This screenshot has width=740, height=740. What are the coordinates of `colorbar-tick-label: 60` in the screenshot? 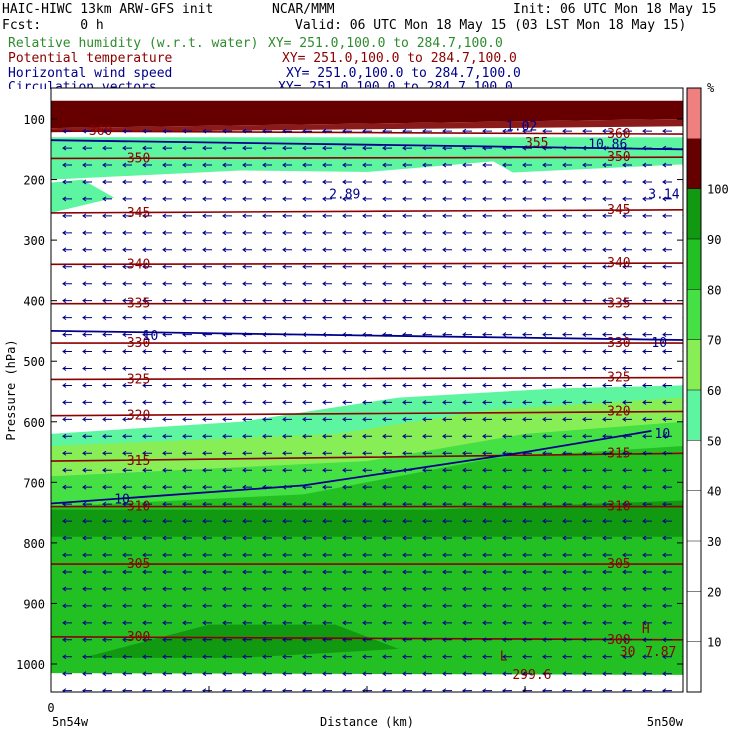 It's located at (714, 391).